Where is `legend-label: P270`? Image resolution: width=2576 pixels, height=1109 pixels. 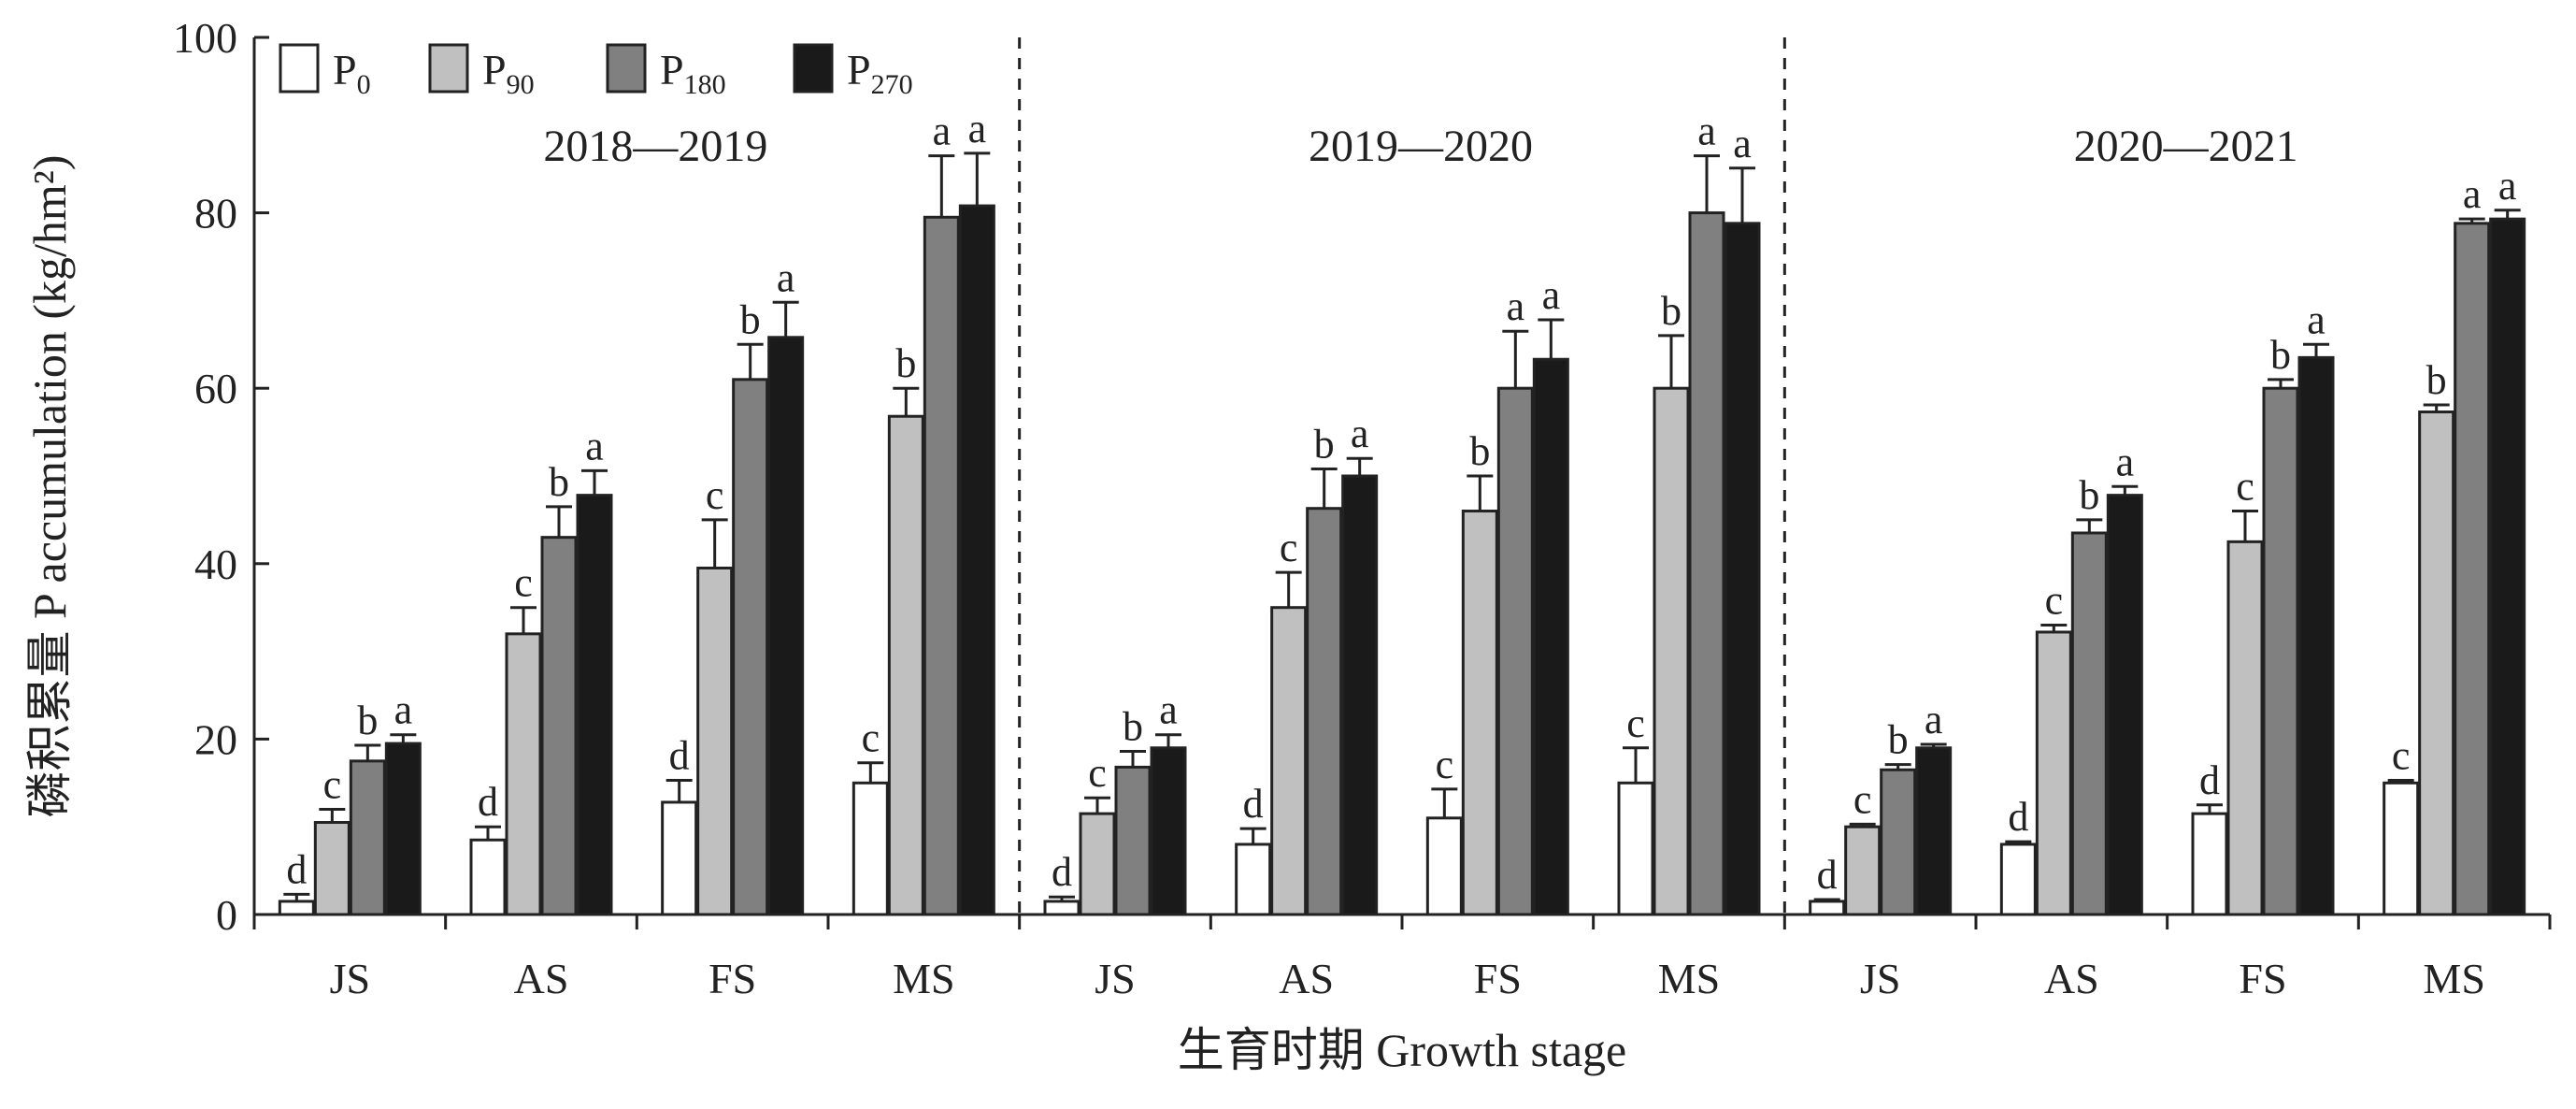
legend-label: P270 is located at coordinates (880, 73).